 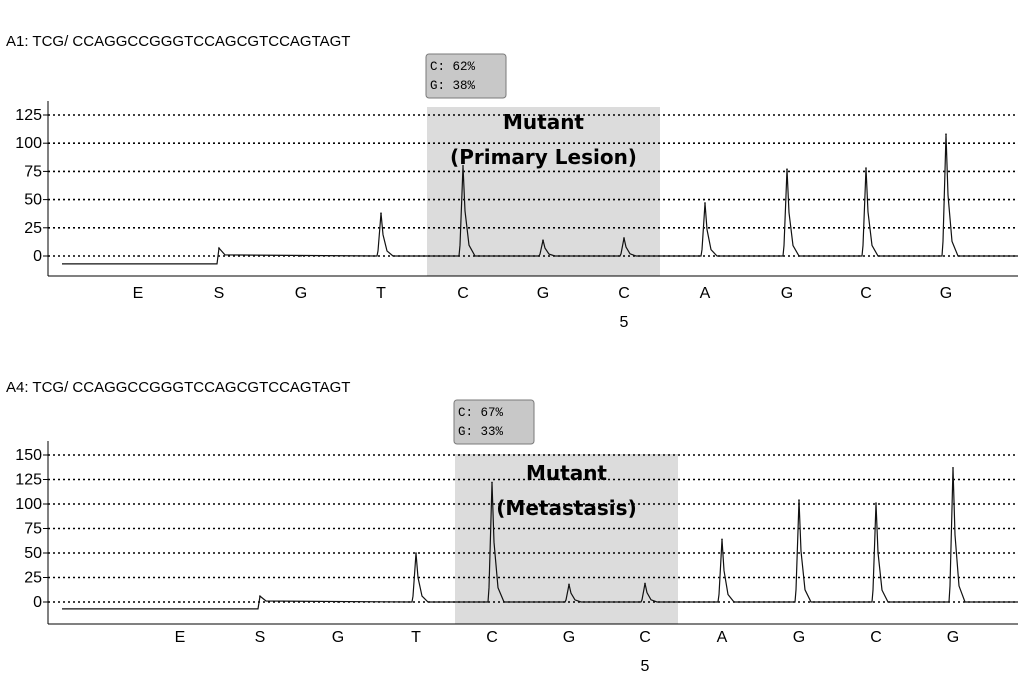 I want to click on mutant-annotation: (Primary Lesion), so click(x=543, y=157).